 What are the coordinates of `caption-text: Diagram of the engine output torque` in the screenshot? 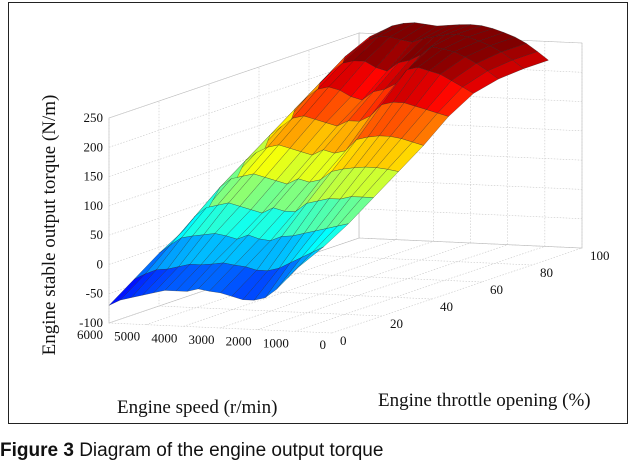 It's located at (231, 450).